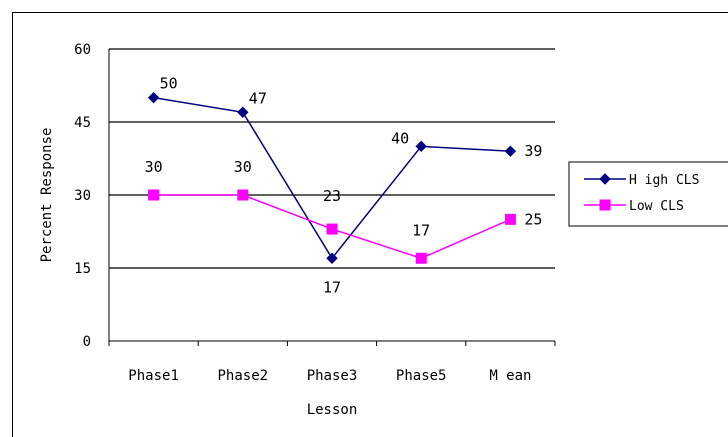 Image resolution: width=728 pixels, height=437 pixels. I want to click on high-cls-data-label: 50, so click(169, 84).